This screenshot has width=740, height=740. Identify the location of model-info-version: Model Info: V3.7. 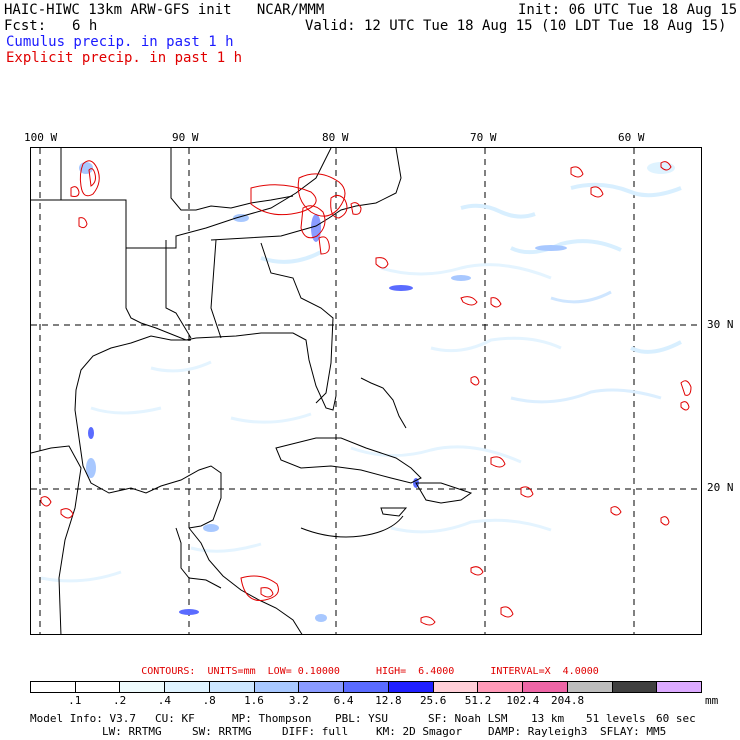
(83, 718).